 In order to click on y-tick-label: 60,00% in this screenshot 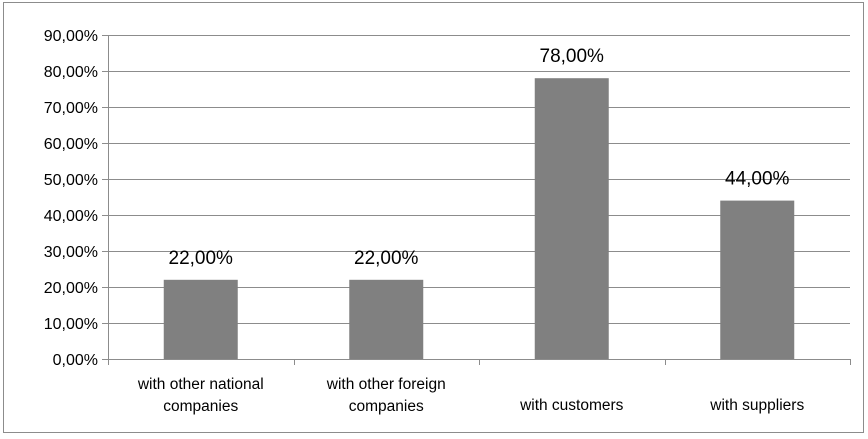, I will do `click(71, 144)`.